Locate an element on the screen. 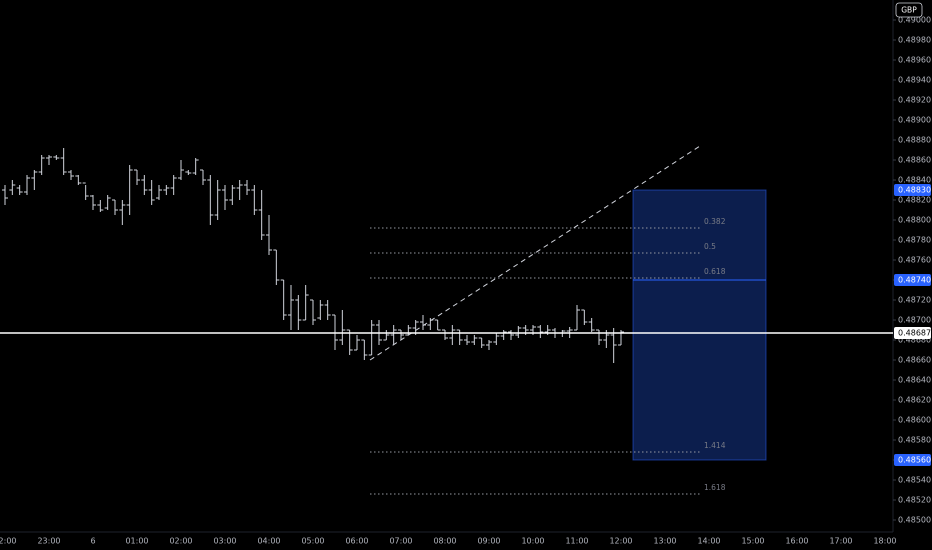 The height and width of the screenshot is (550, 932). y-tick-label: 0.48520 is located at coordinates (914, 500).